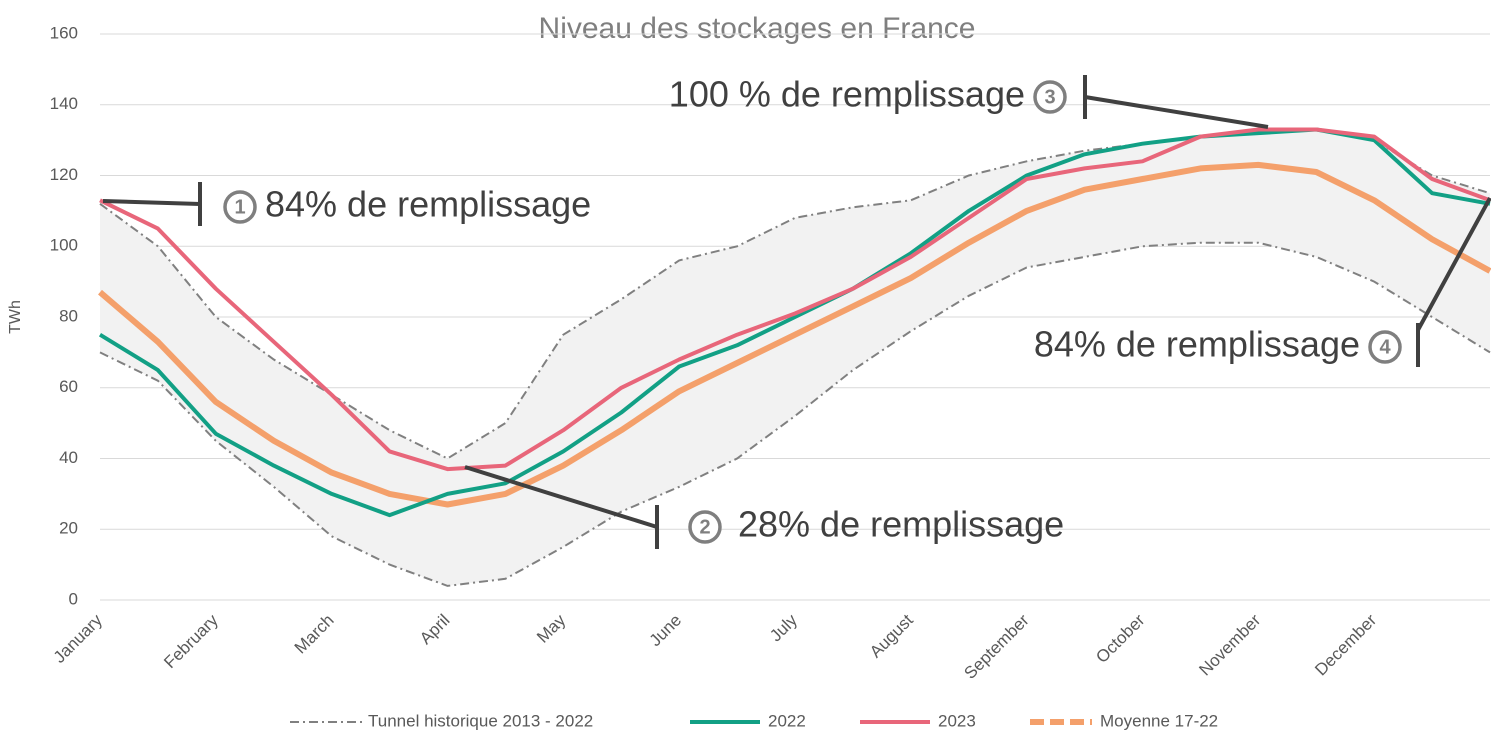 The width and height of the screenshot is (1491, 741). Describe the element at coordinates (551, 628) in the screenshot. I see `x-tick-label: May` at that location.